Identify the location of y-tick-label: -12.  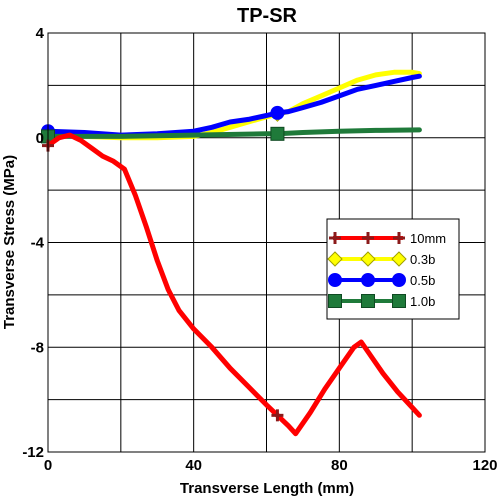
(33, 452).